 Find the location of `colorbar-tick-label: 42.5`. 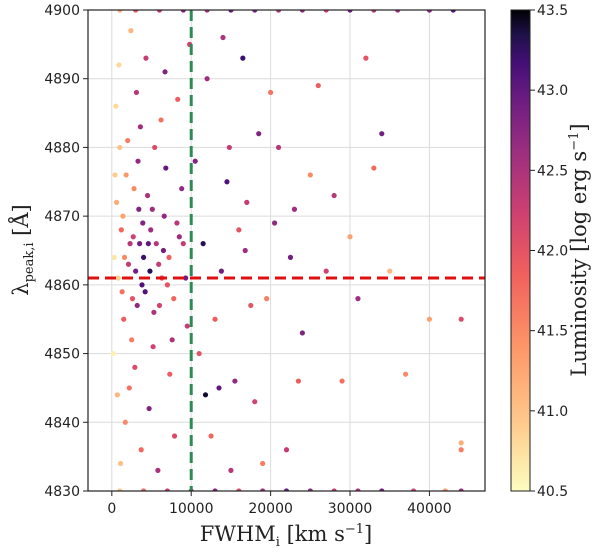

colorbar-tick-label: 42.5 is located at coordinates (552, 171).